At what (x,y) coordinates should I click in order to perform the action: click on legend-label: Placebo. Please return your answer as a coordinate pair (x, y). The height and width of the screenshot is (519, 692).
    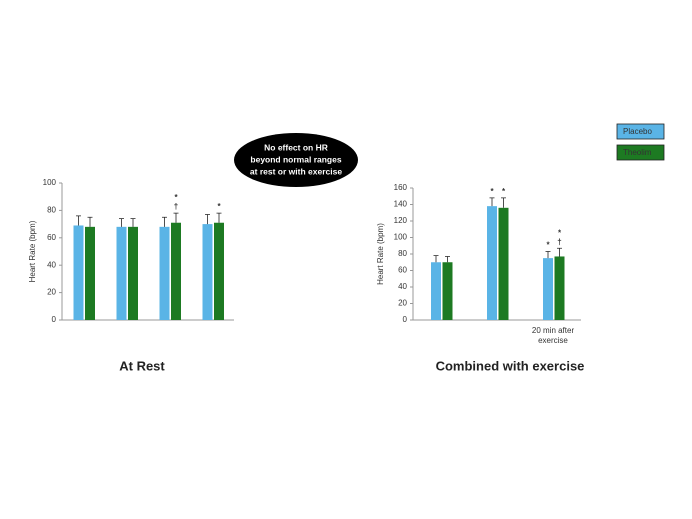
    Looking at the image, I should click on (637, 131).